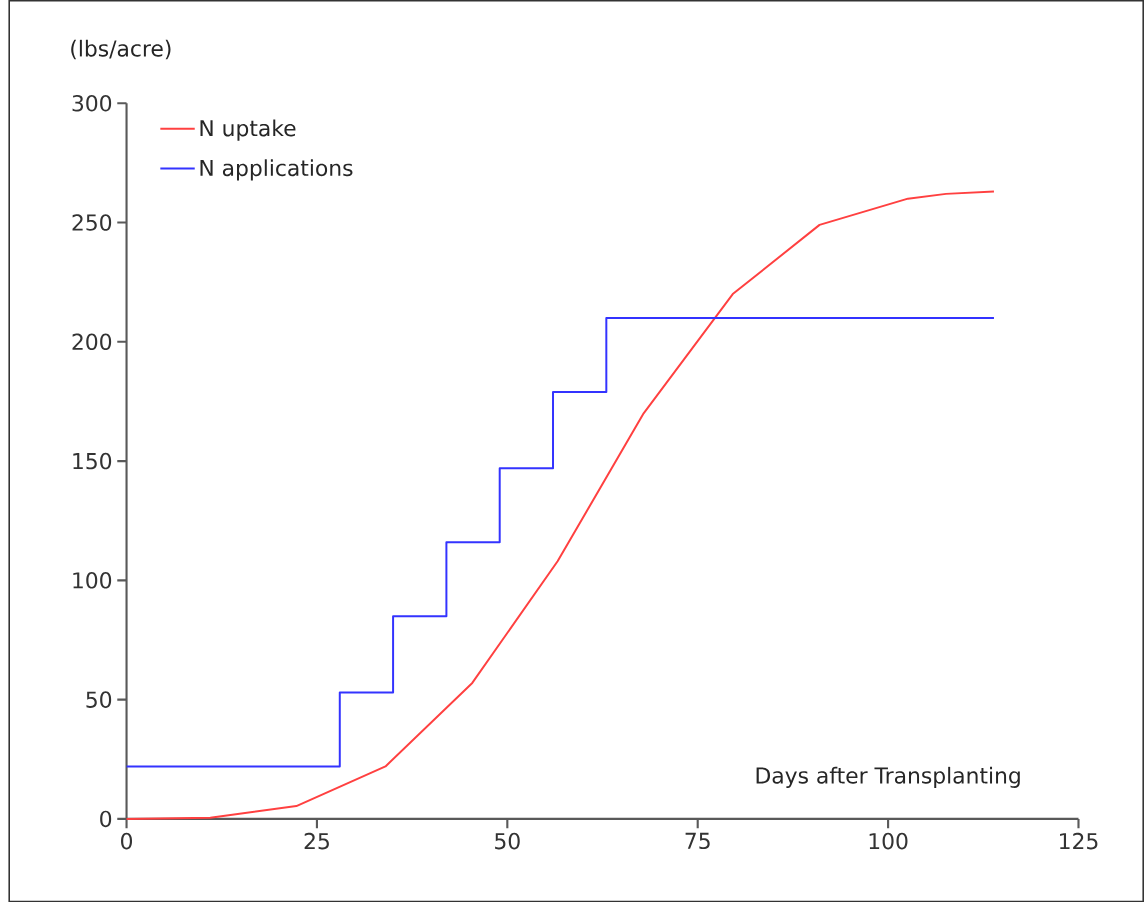  I want to click on y-tick-label: 300, so click(92, 103).